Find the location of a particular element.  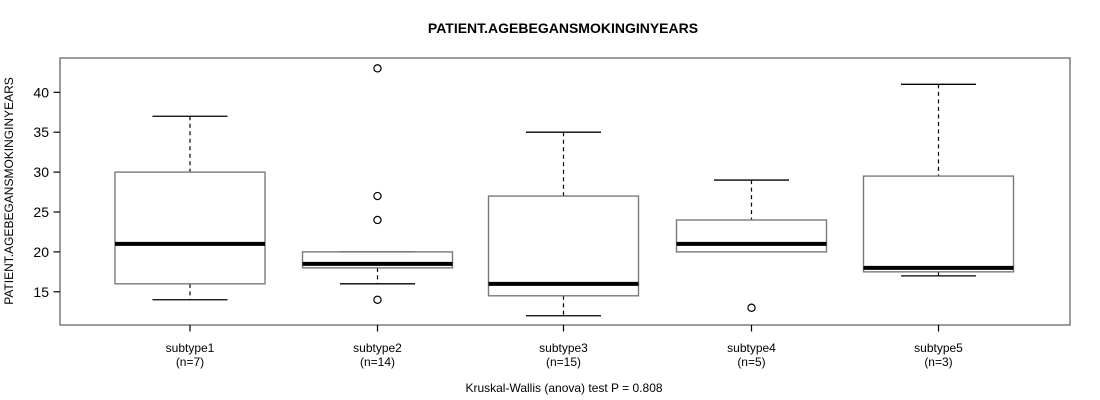

boxplot-group-subtype1 is located at coordinates (190, 208).